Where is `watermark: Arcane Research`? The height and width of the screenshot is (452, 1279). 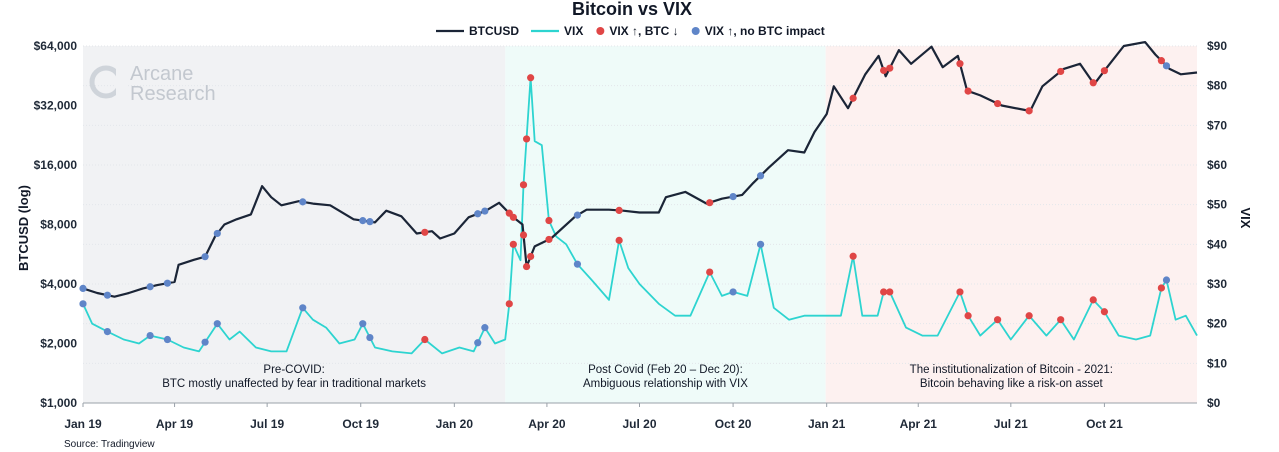 watermark: Arcane Research is located at coordinates (152, 84).